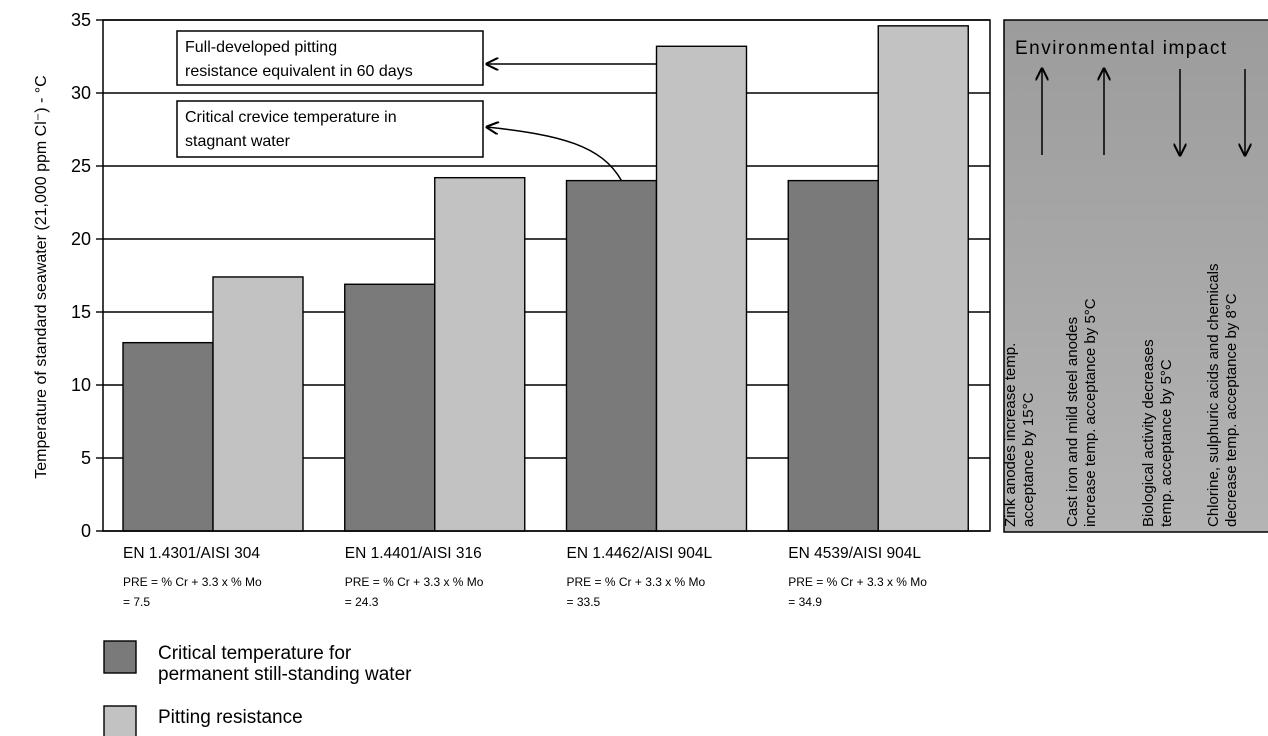  What do you see at coordinates (81, 312) in the screenshot?
I see `y-tick-label: 15` at bounding box center [81, 312].